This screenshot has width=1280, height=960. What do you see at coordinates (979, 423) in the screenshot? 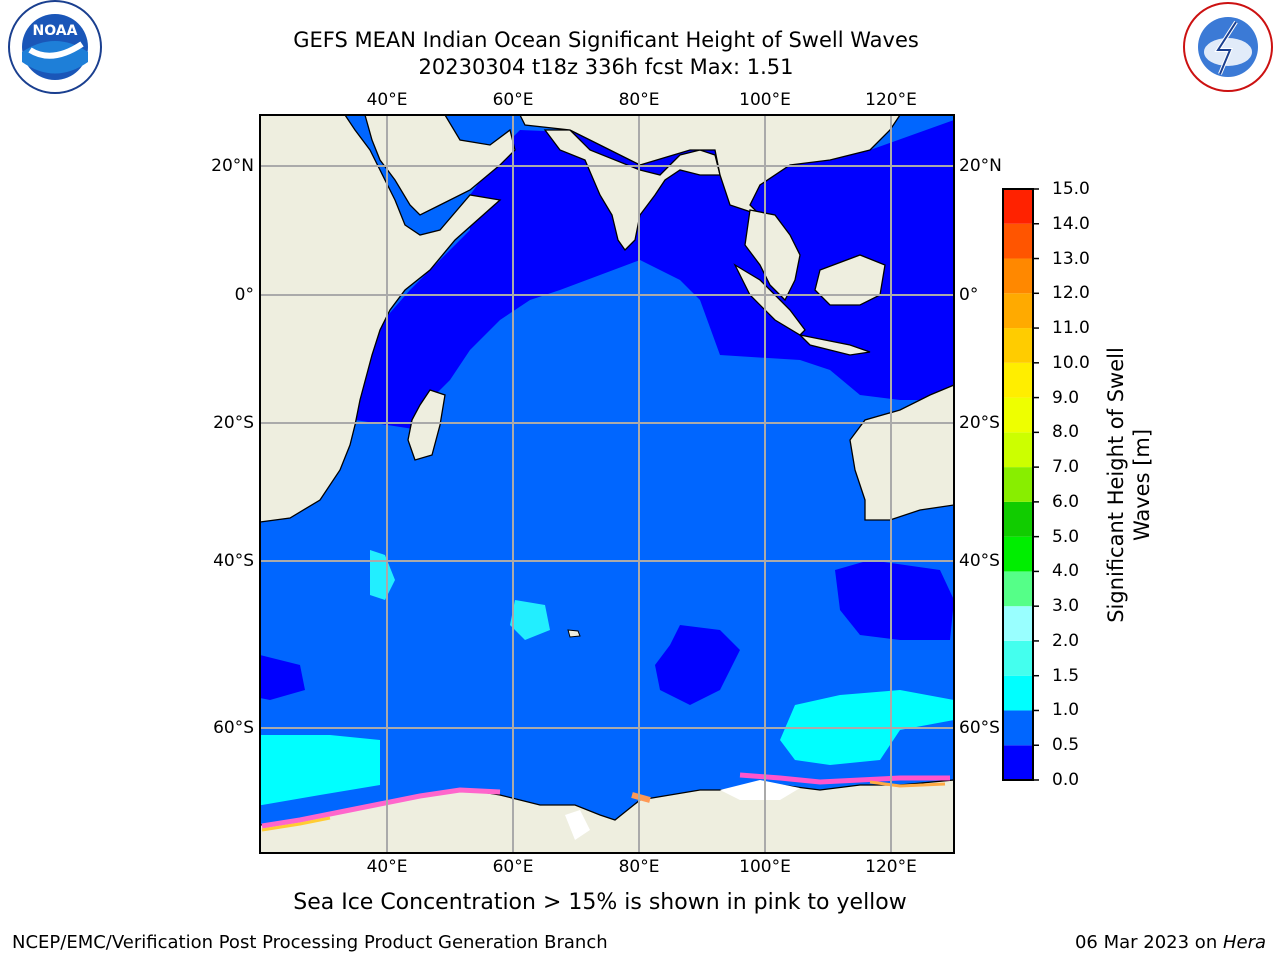
I see `lat-label-right-20s: 20°S` at bounding box center [979, 423].